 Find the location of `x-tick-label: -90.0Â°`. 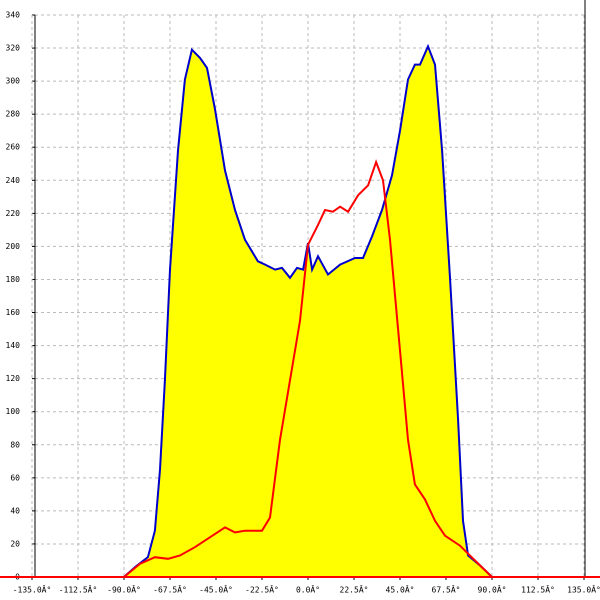

x-tick-label: -90.0Â° is located at coordinates (124, 589).